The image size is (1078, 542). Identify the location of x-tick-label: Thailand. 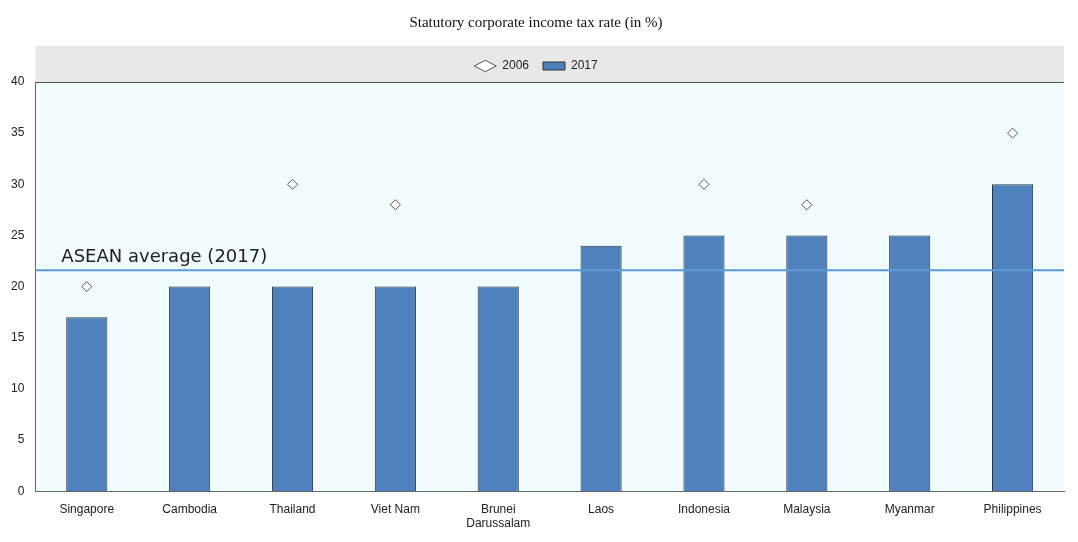
(292, 508).